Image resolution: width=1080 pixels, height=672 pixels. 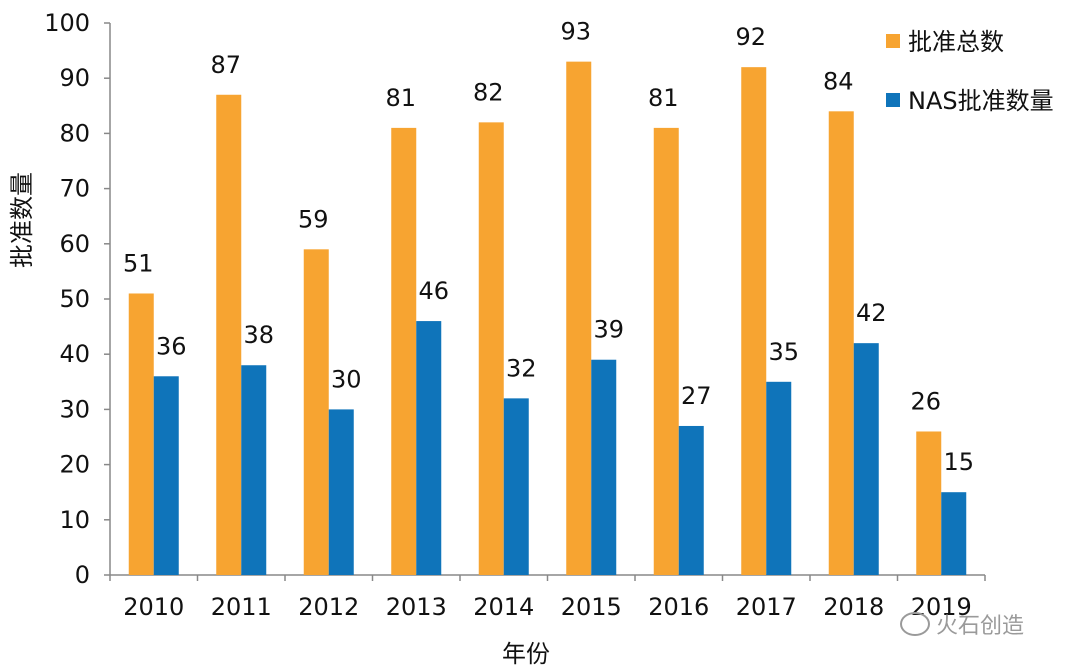 I want to click on x-tick-label: 2017, so click(x=766, y=607).